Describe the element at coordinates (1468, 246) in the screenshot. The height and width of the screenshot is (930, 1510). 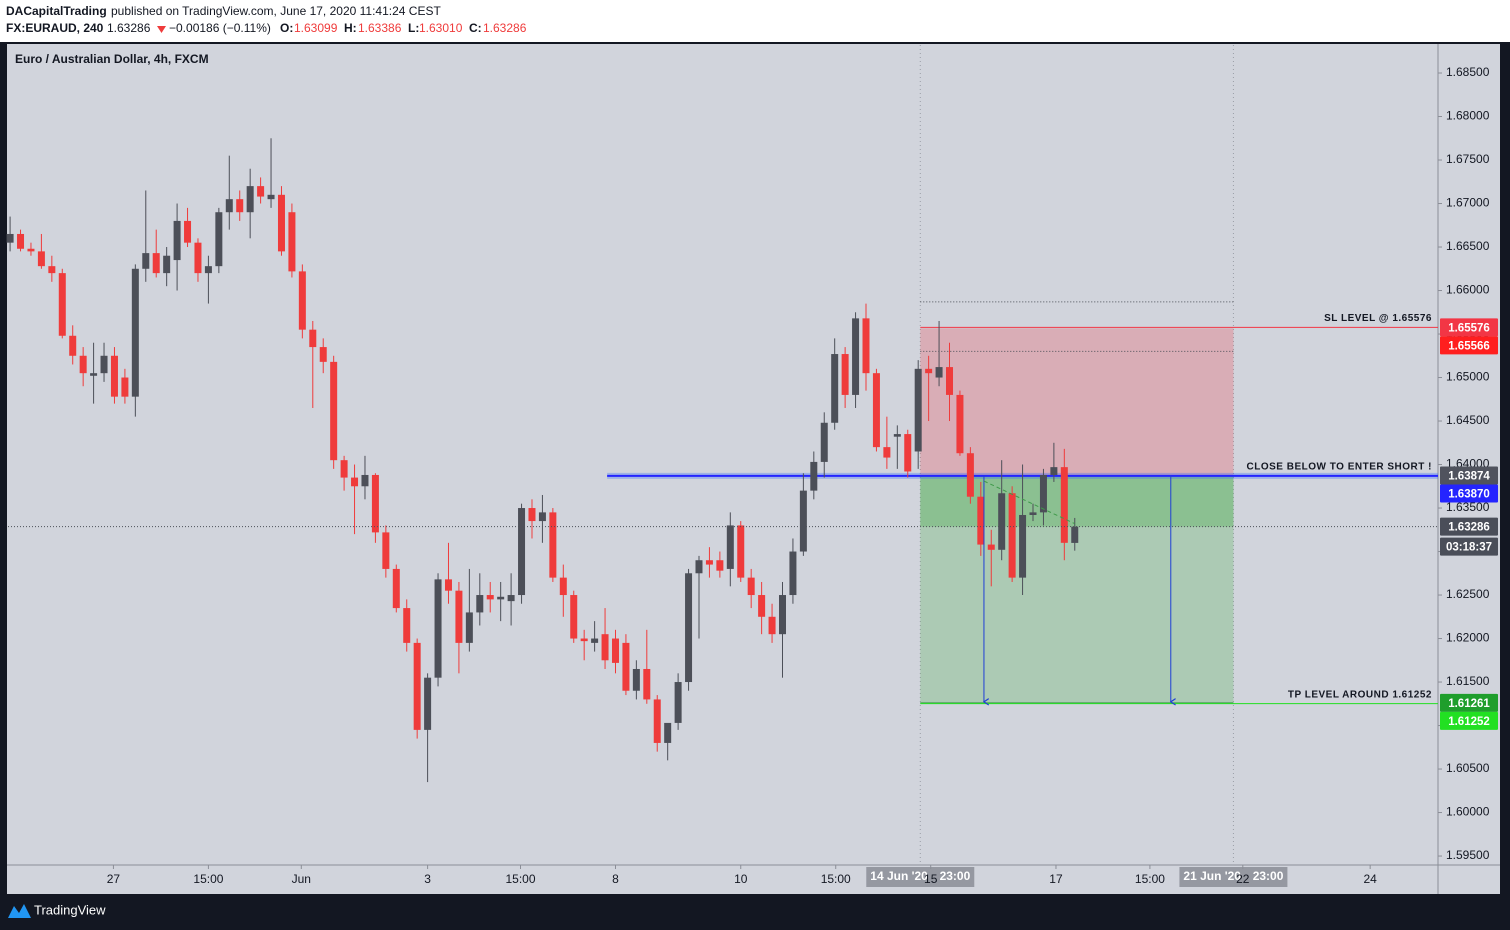
I see `y-tick-label: 1.66500` at that location.